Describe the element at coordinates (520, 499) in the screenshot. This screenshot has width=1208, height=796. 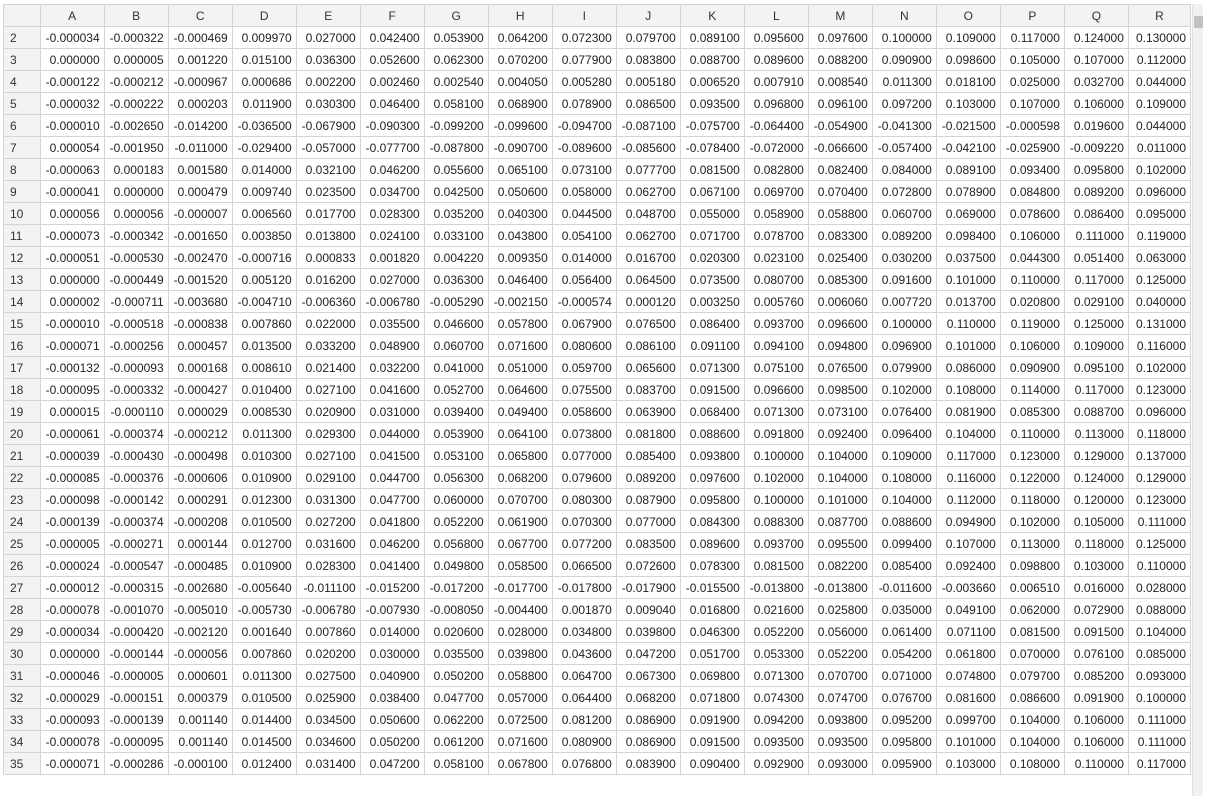
I see `cell-h23: 0.070700` at that location.